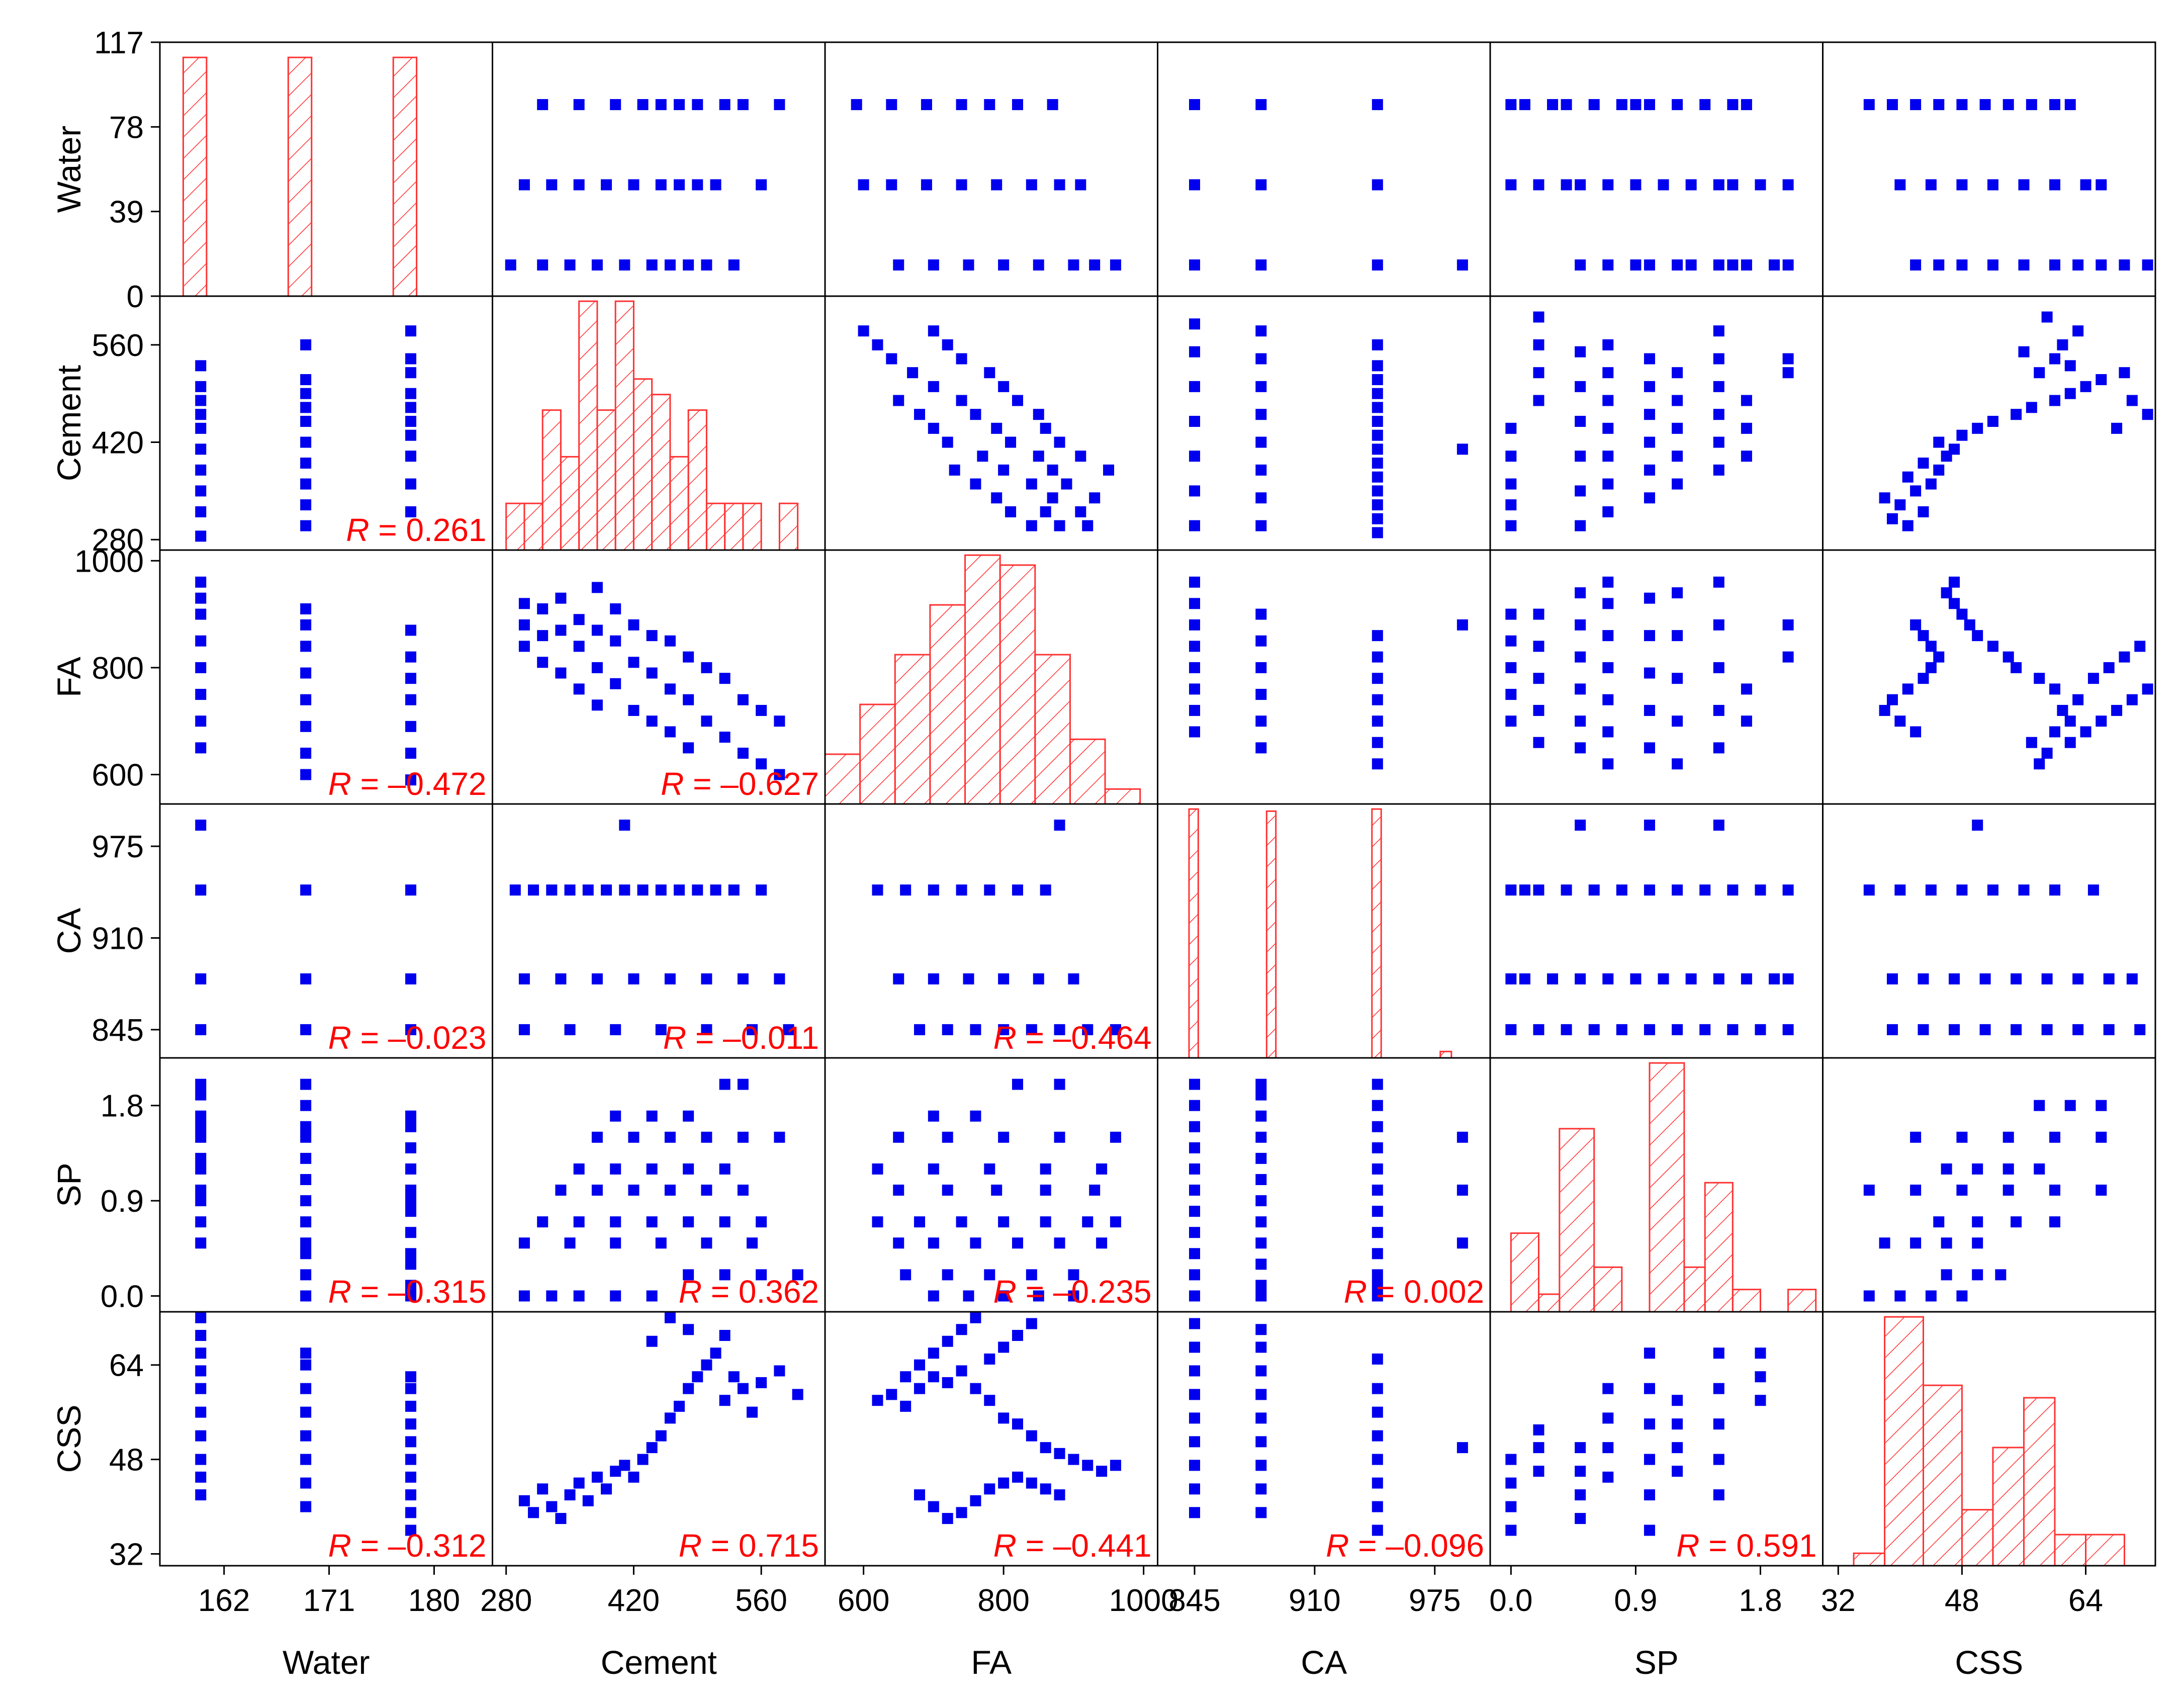 This screenshot has height=1706, width=2184. I want to click on x-axis-title-css: CSS, so click(1989, 1663).